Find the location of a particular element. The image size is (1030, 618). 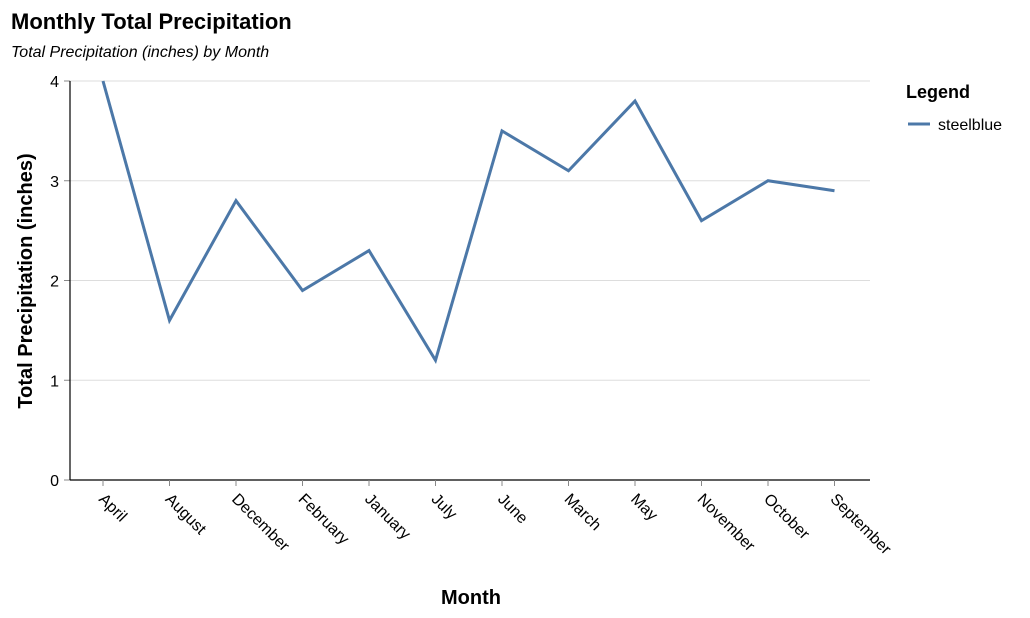

x-tick-label: November is located at coordinates (726, 523).